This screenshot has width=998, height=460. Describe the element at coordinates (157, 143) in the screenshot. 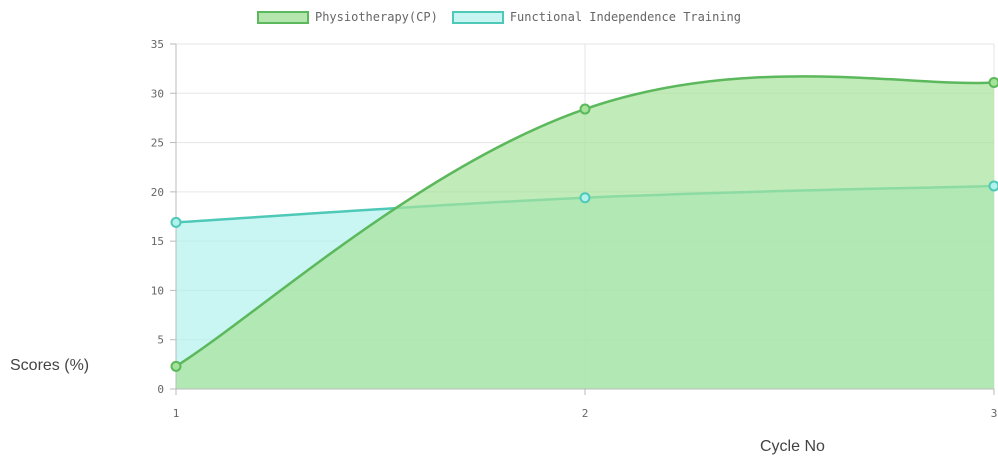

I see `y-tick-label: 25` at that location.